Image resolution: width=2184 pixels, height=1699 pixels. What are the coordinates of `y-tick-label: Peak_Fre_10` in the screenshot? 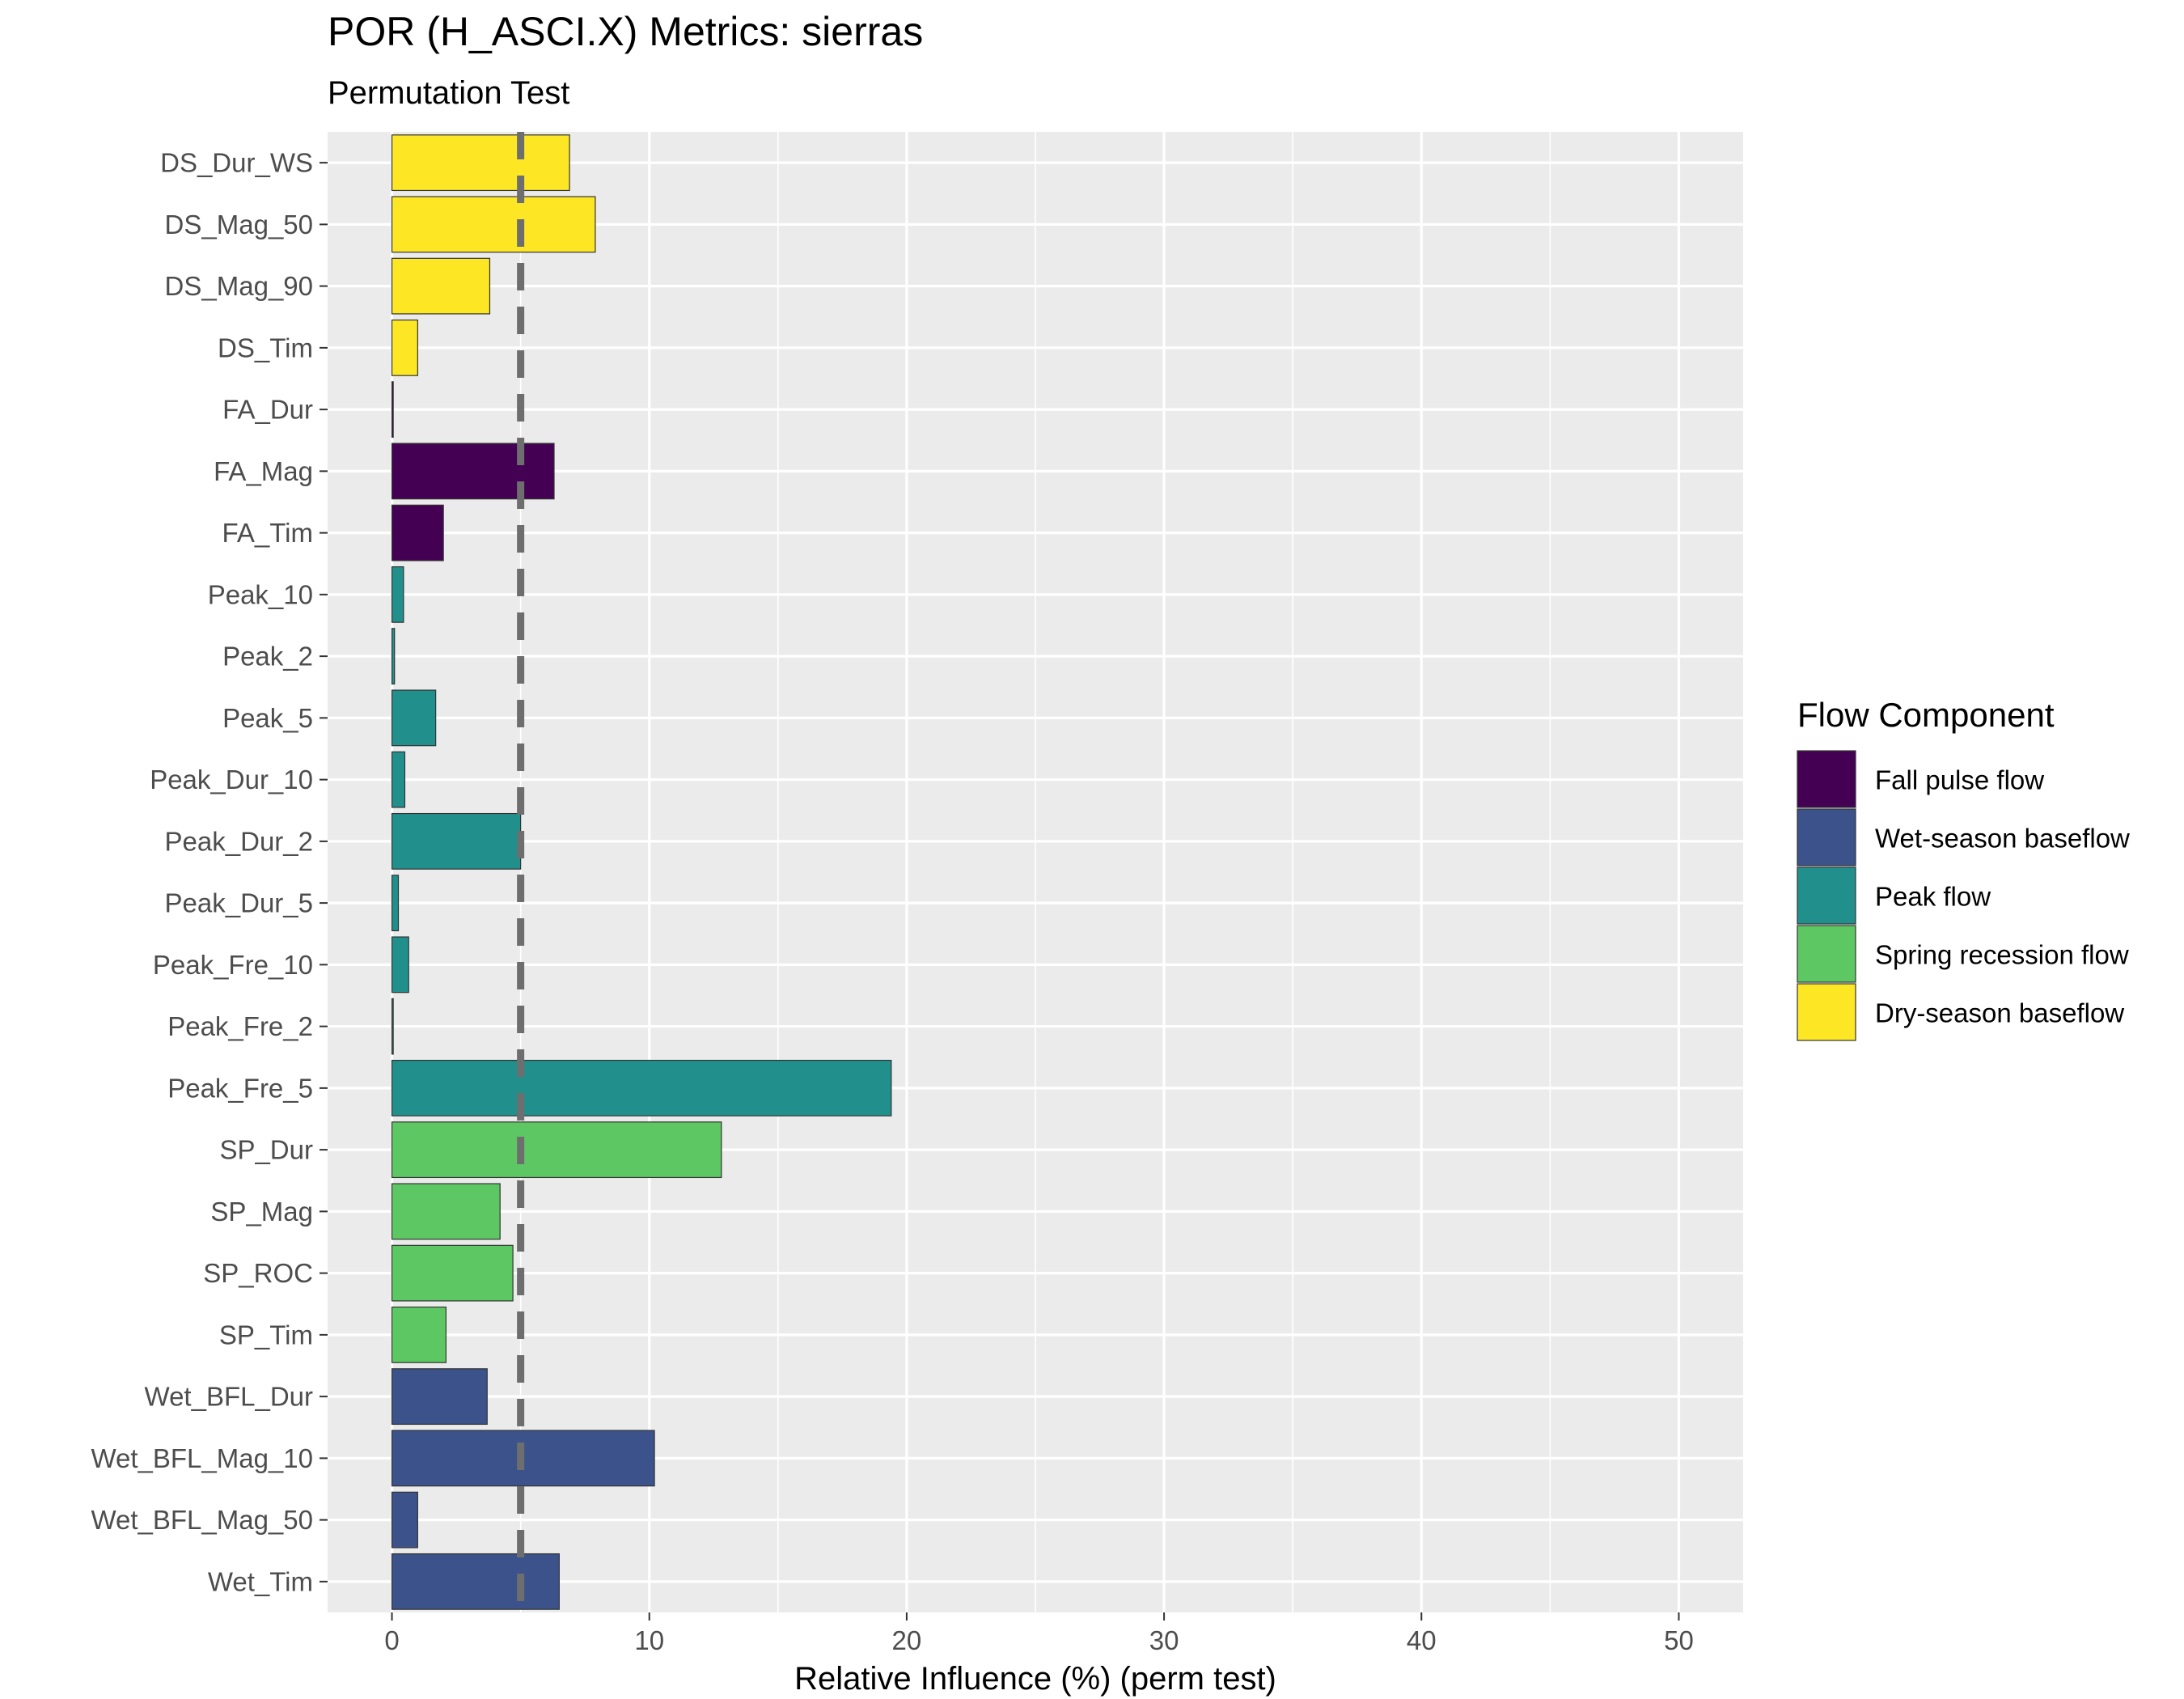 It's located at (233, 965).